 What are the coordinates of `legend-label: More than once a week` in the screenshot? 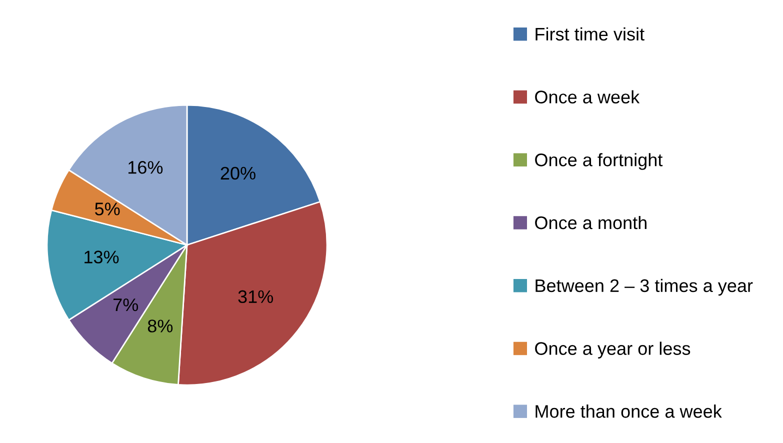 It's located at (629, 411).